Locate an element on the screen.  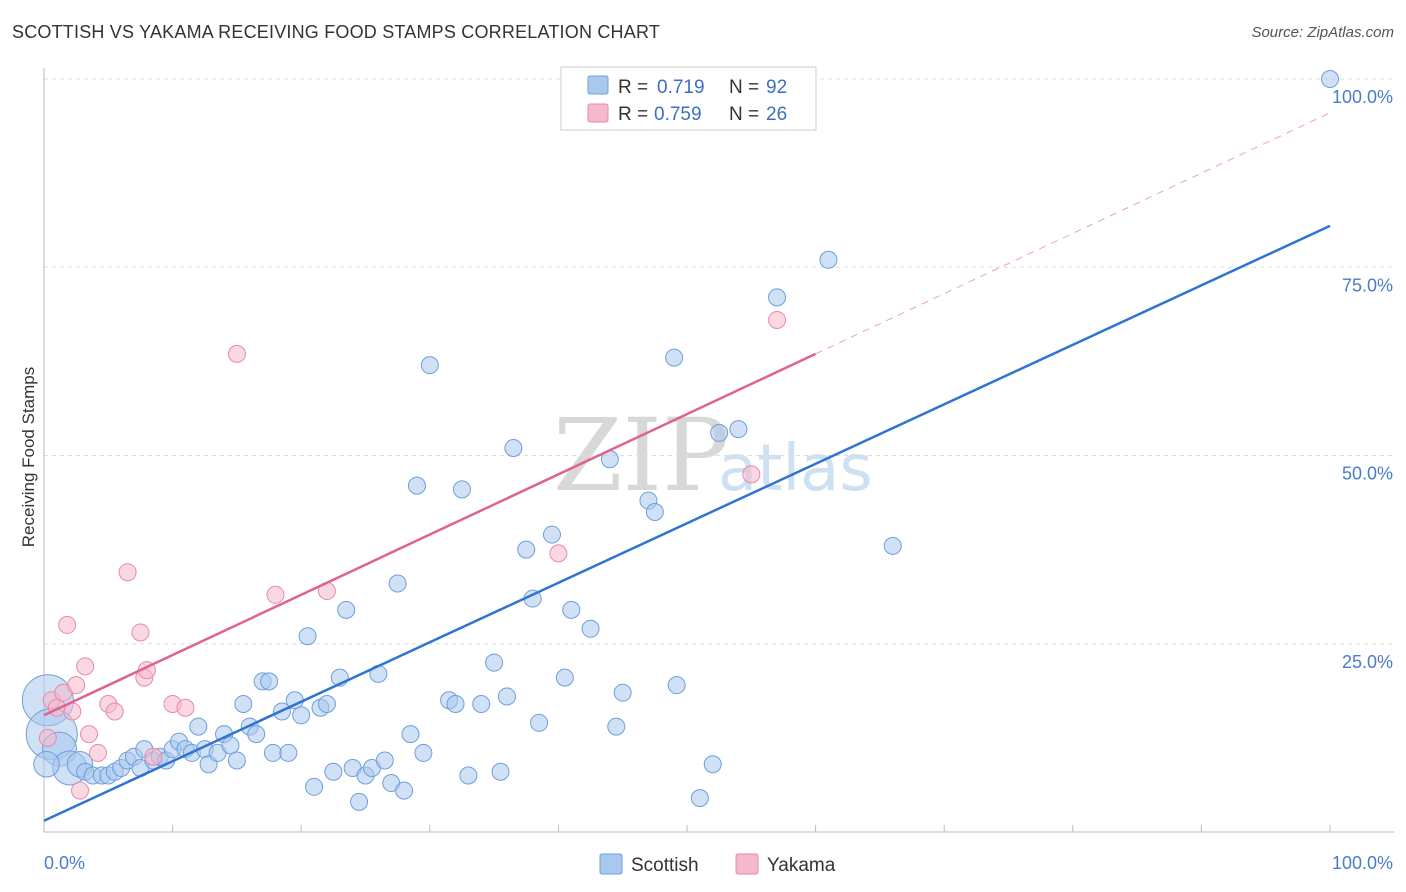
y-tick-label-2: 75.0% is located at coordinates (1367, 285).